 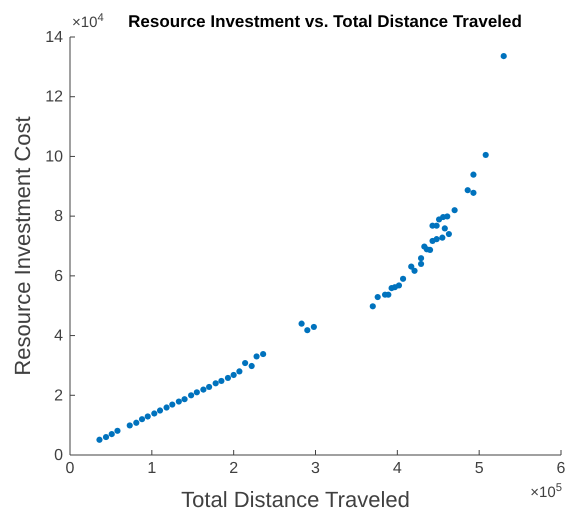 What do you see at coordinates (70, 468) in the screenshot?
I see `x-tick-label: 0` at bounding box center [70, 468].